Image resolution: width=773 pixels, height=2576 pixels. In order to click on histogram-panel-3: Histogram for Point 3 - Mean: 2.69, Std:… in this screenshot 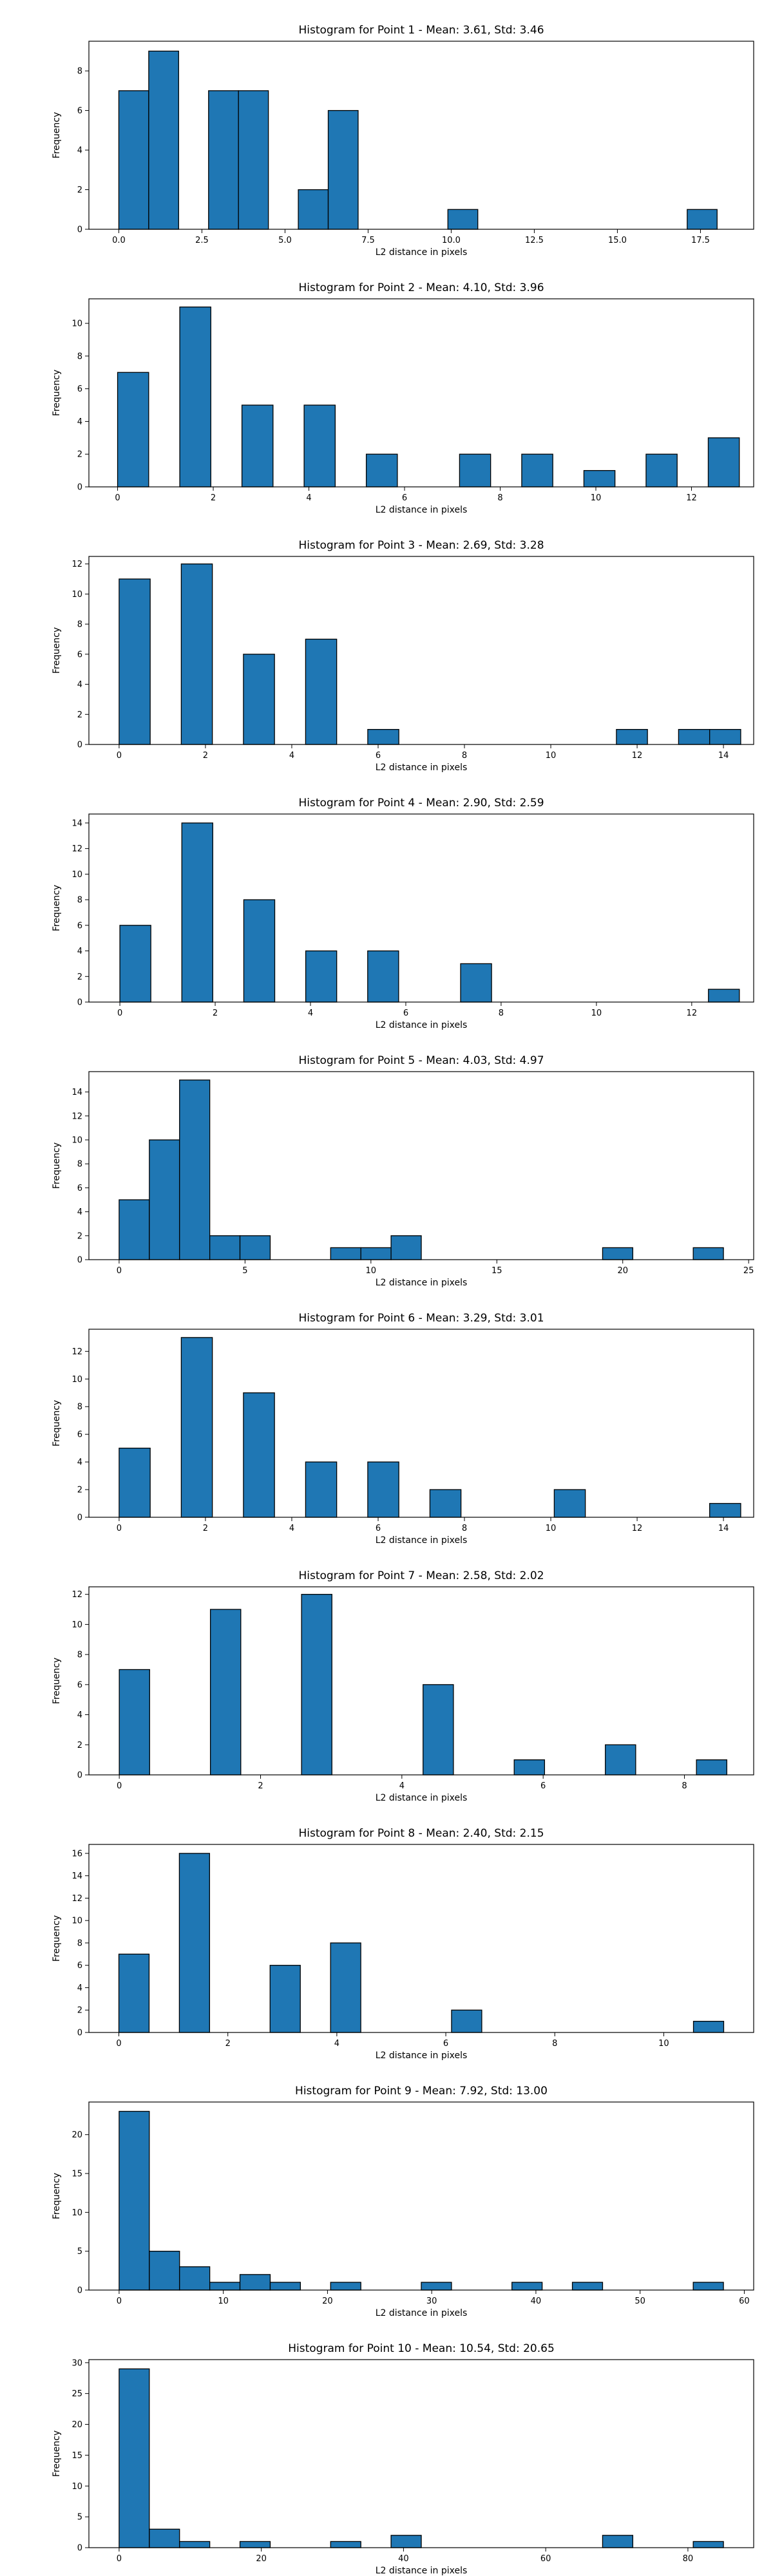, I will do `click(386, 644)`.